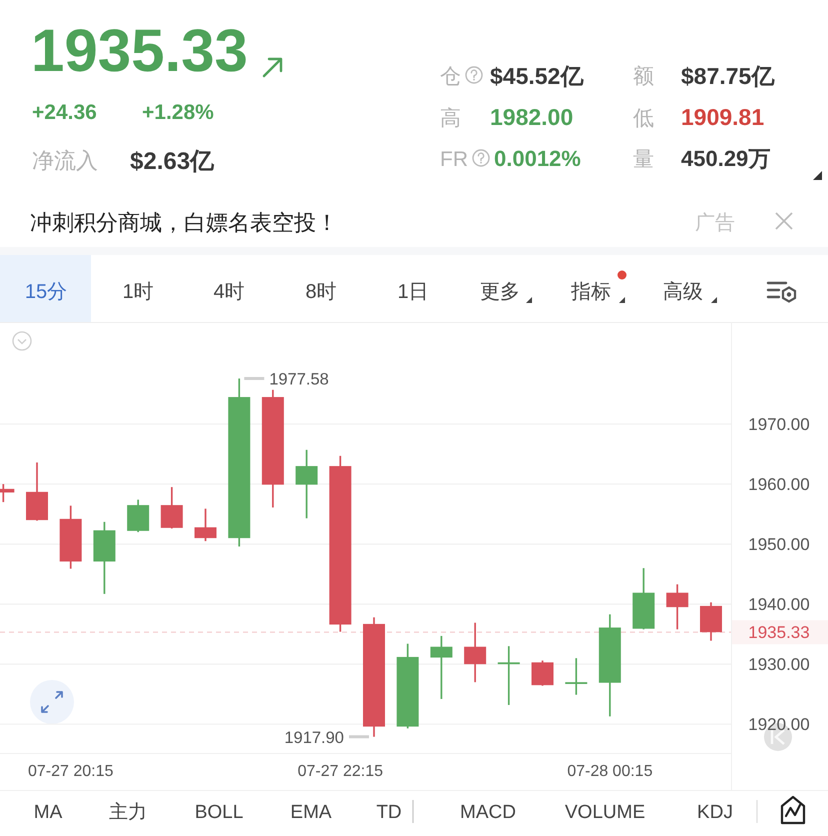  I want to click on text: 450.29万, so click(725, 158).